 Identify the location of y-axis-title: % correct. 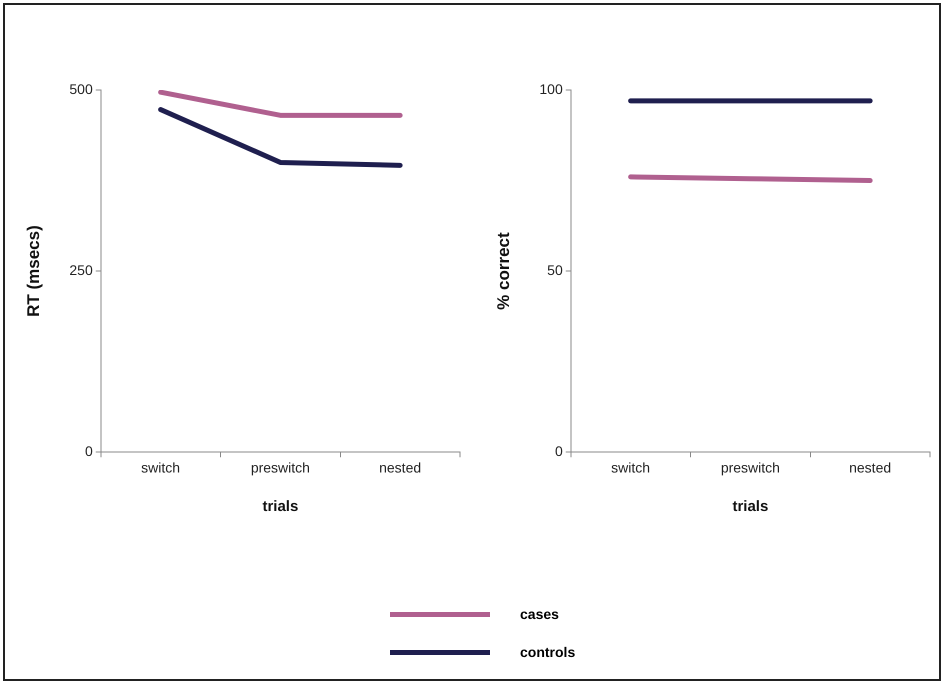
(503, 271).